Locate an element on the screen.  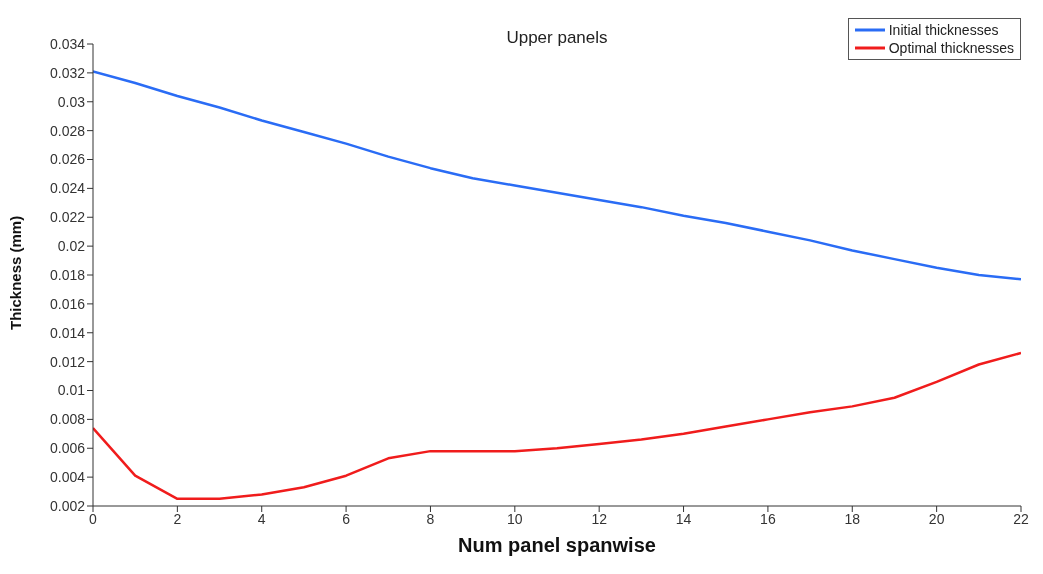
y-tick-label: 0.002 is located at coordinates (67, 505).